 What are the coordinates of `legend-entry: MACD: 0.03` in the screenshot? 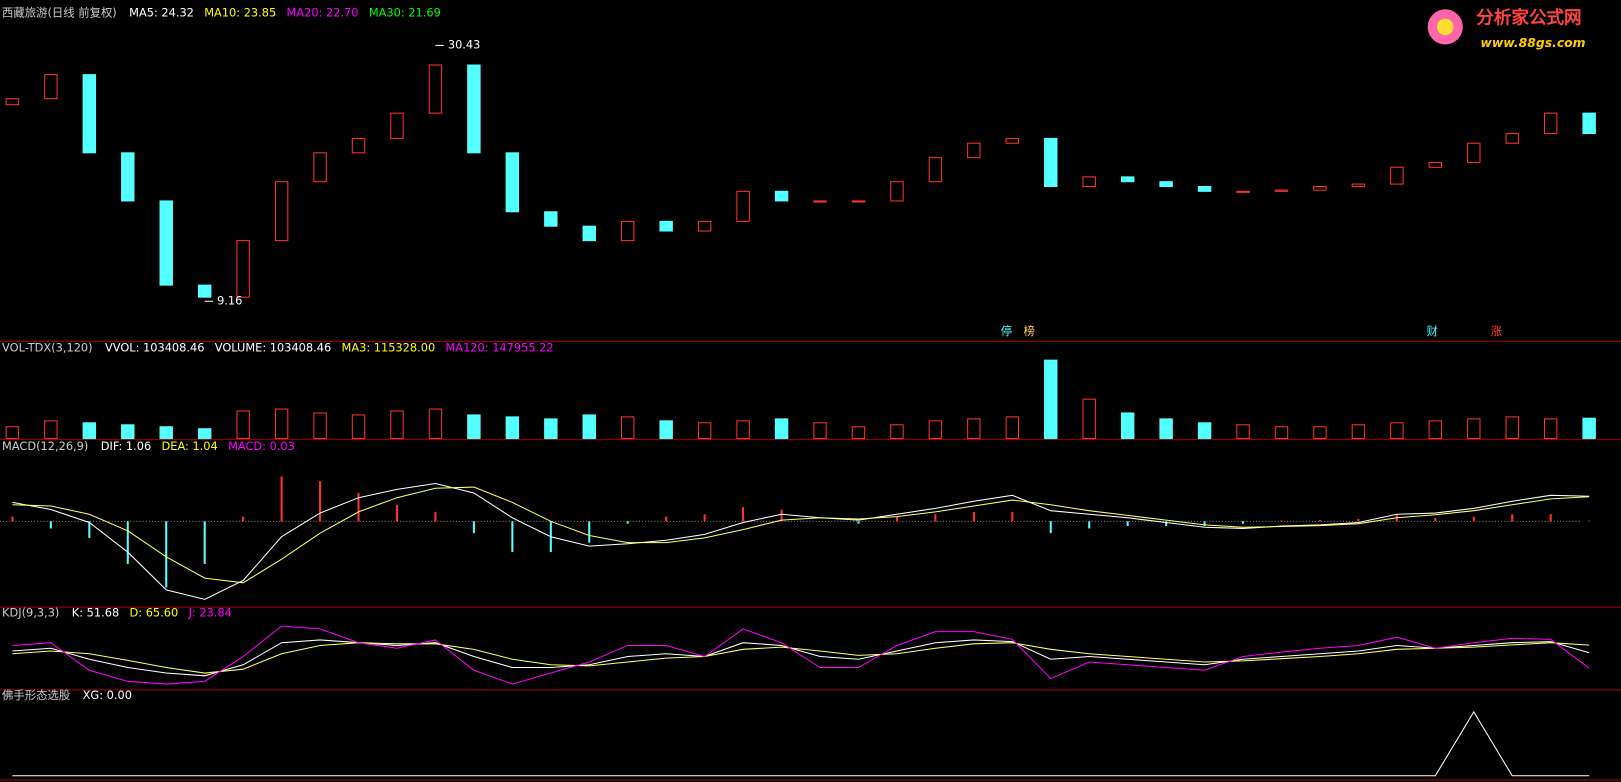 It's located at (261, 446).